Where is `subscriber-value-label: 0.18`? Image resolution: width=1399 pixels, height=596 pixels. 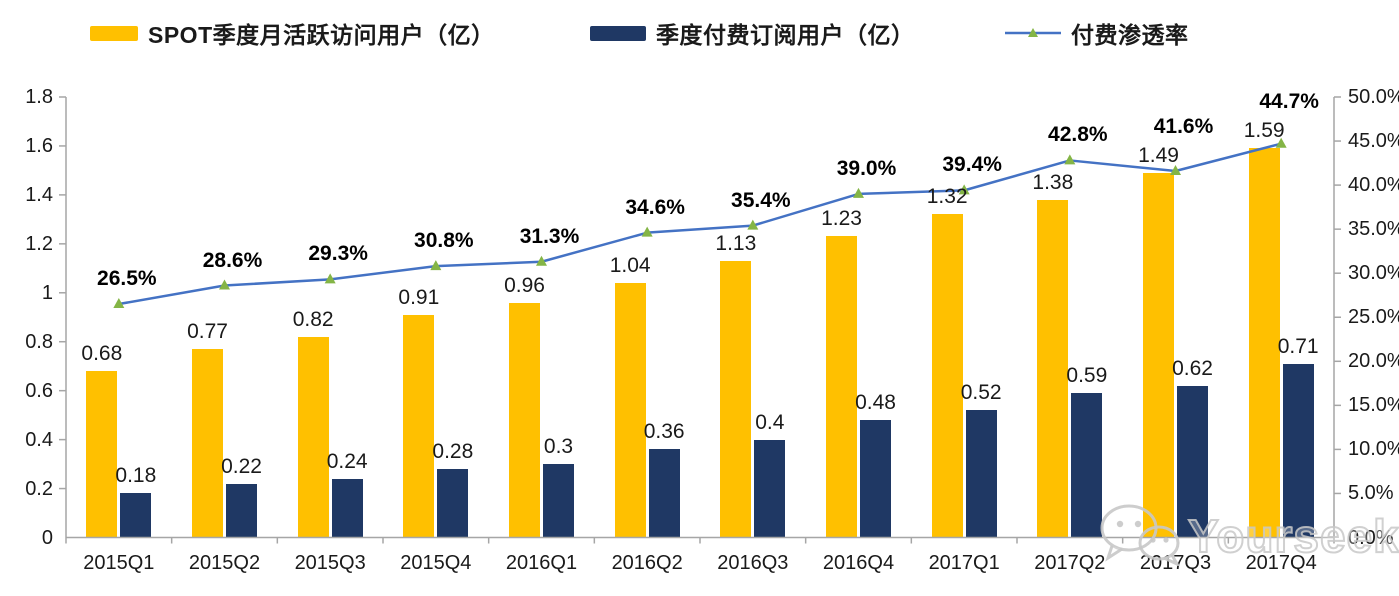
subscriber-value-label: 0.18 is located at coordinates (136, 476).